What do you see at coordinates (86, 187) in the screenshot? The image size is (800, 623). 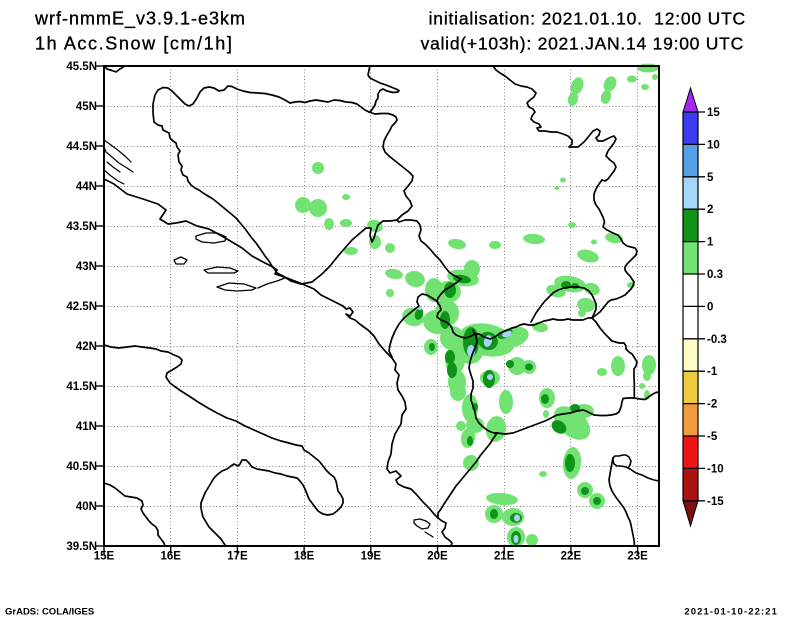 I see `svg-text: 44N` at bounding box center [86, 187].